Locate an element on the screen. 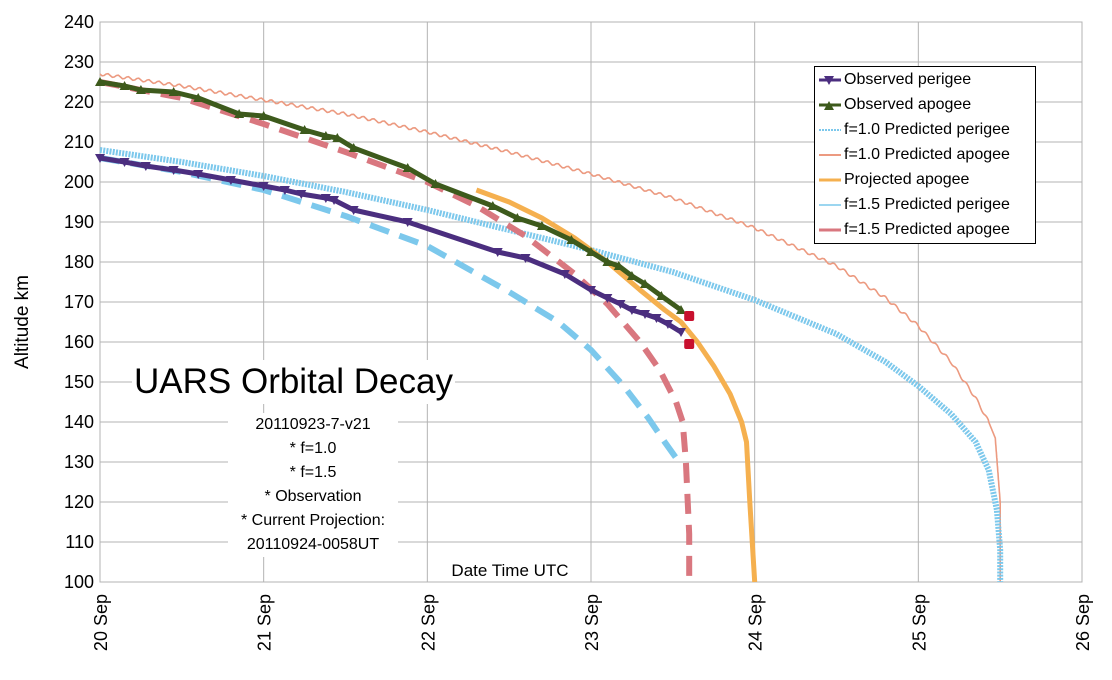 The width and height of the screenshot is (1112, 680). note-line: 20110924-0058UT is located at coordinates (313, 544).